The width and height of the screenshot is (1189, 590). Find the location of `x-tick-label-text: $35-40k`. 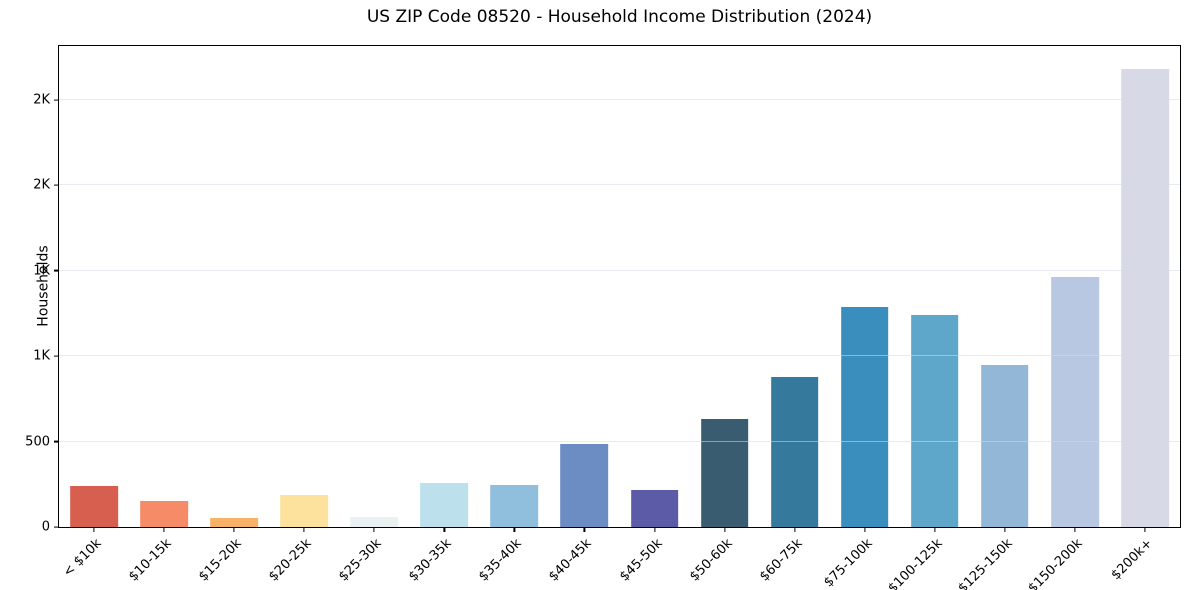

x-tick-label-text: $35-40k is located at coordinates (501, 560).